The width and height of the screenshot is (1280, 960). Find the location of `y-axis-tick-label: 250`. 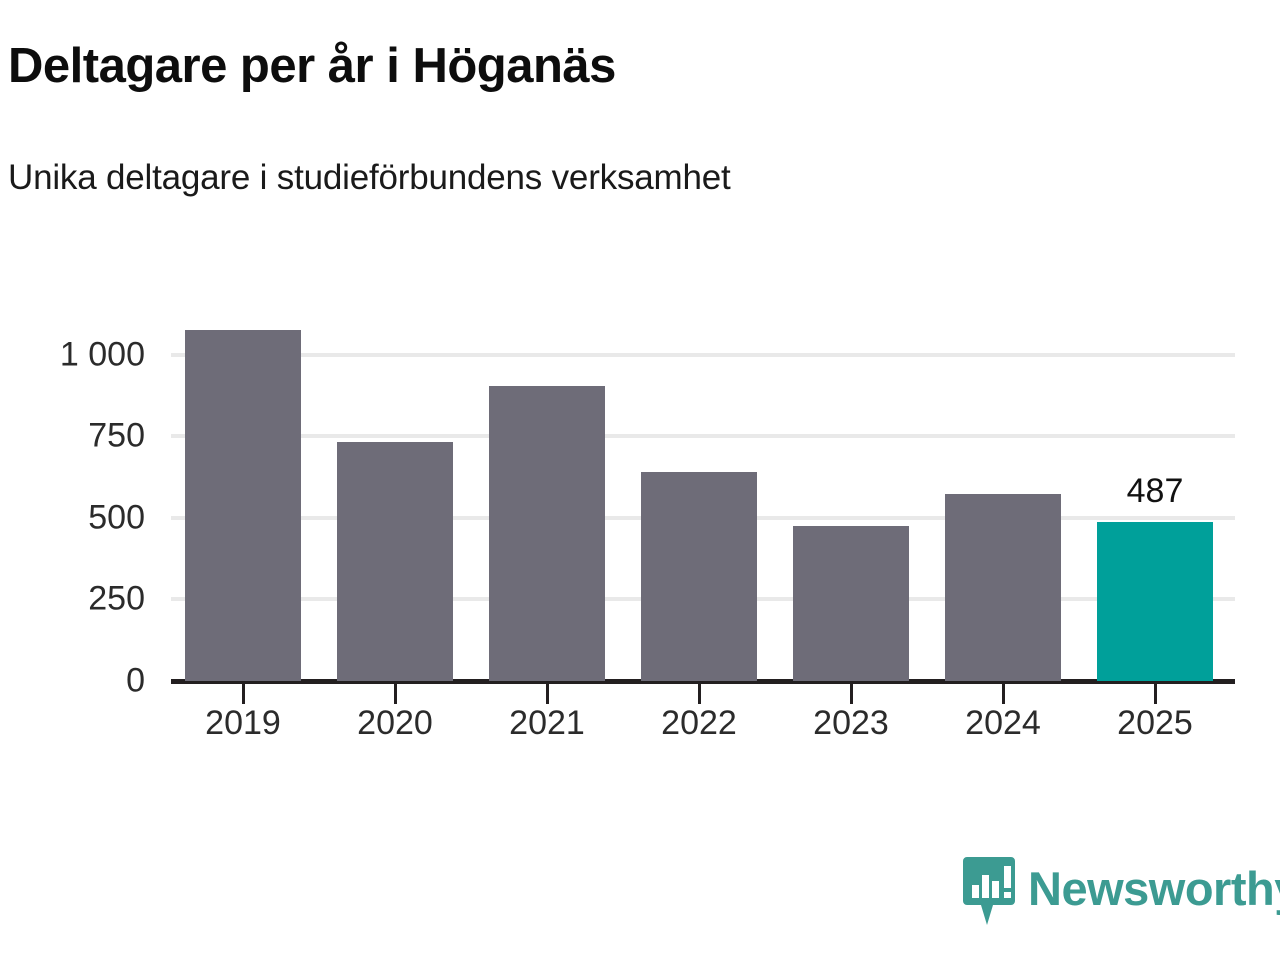

y-axis-tick-label: 250 is located at coordinates (116, 598).